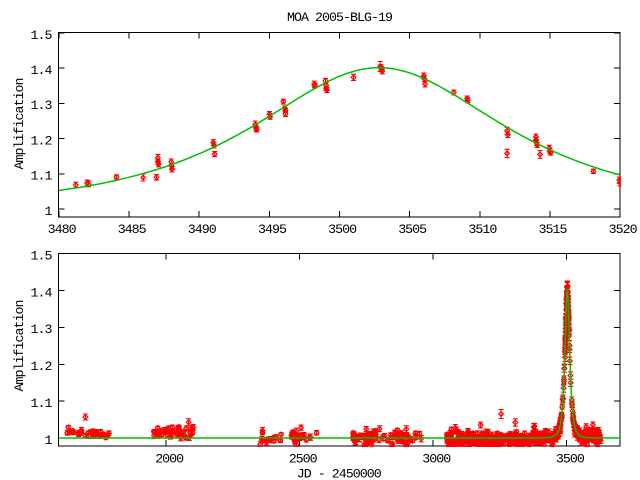  What do you see at coordinates (272, 229) in the screenshot?
I see `svg-text: 3495` at bounding box center [272, 229].